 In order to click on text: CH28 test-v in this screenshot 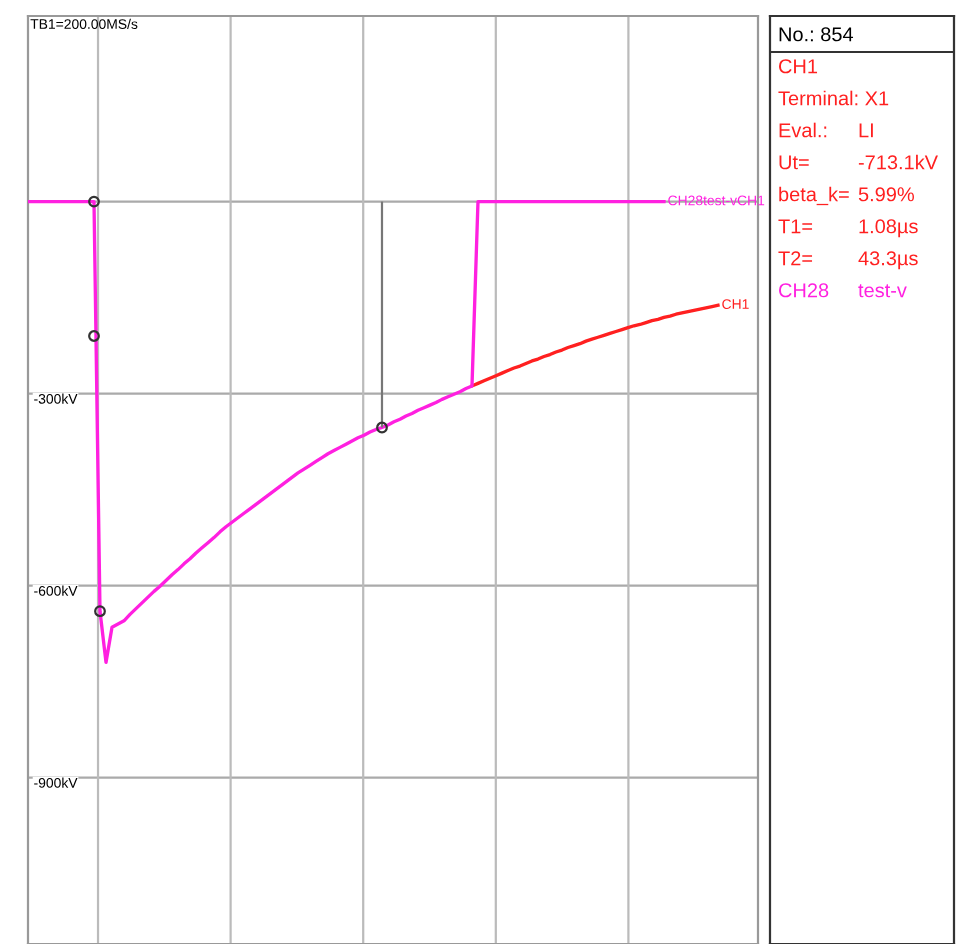, I will do `click(843, 290)`.